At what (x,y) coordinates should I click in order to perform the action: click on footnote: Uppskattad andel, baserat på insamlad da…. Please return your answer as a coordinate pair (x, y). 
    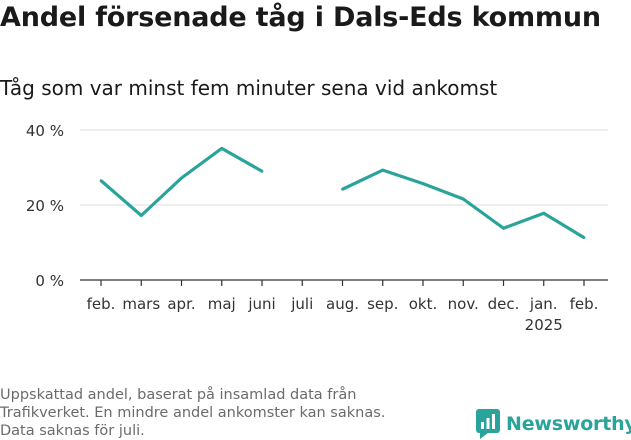
    Looking at the image, I should click on (220, 413).